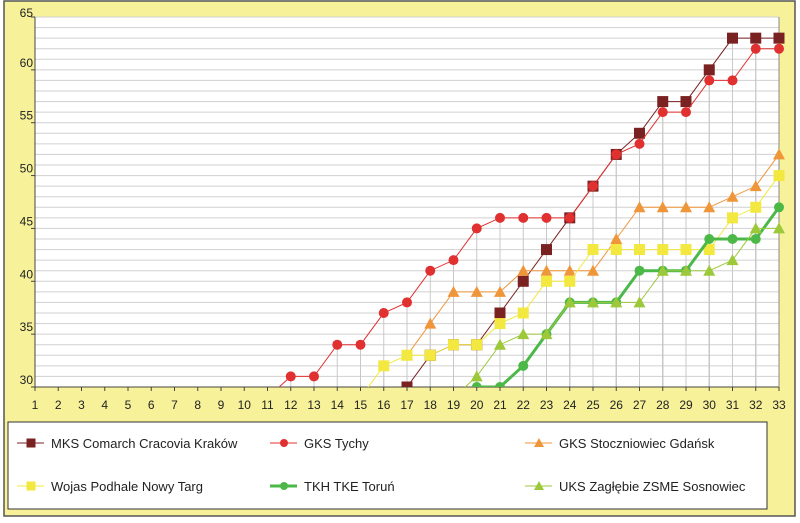 The image size is (800, 523). I want to click on x-tick-label: 5, so click(128, 405).